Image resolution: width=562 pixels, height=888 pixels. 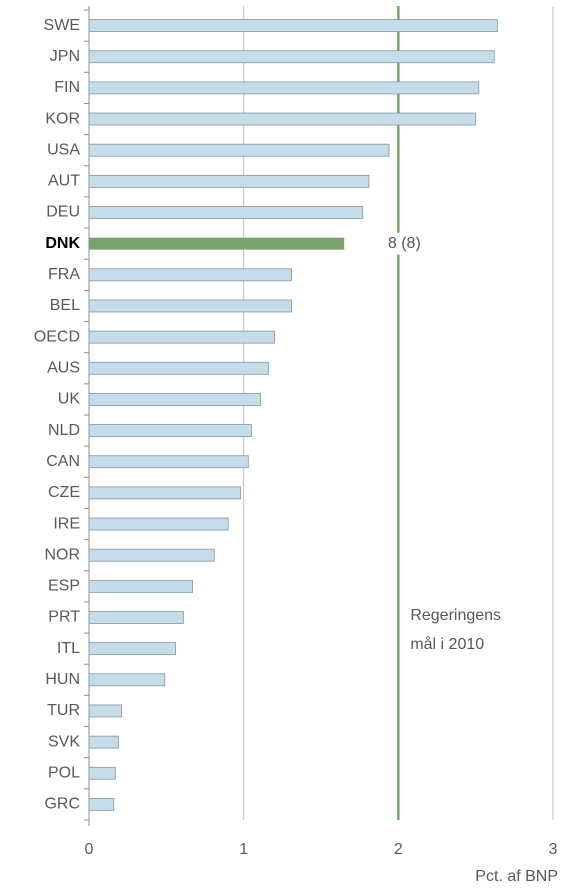 I want to click on y-tick-label: DNK, so click(x=62, y=243).